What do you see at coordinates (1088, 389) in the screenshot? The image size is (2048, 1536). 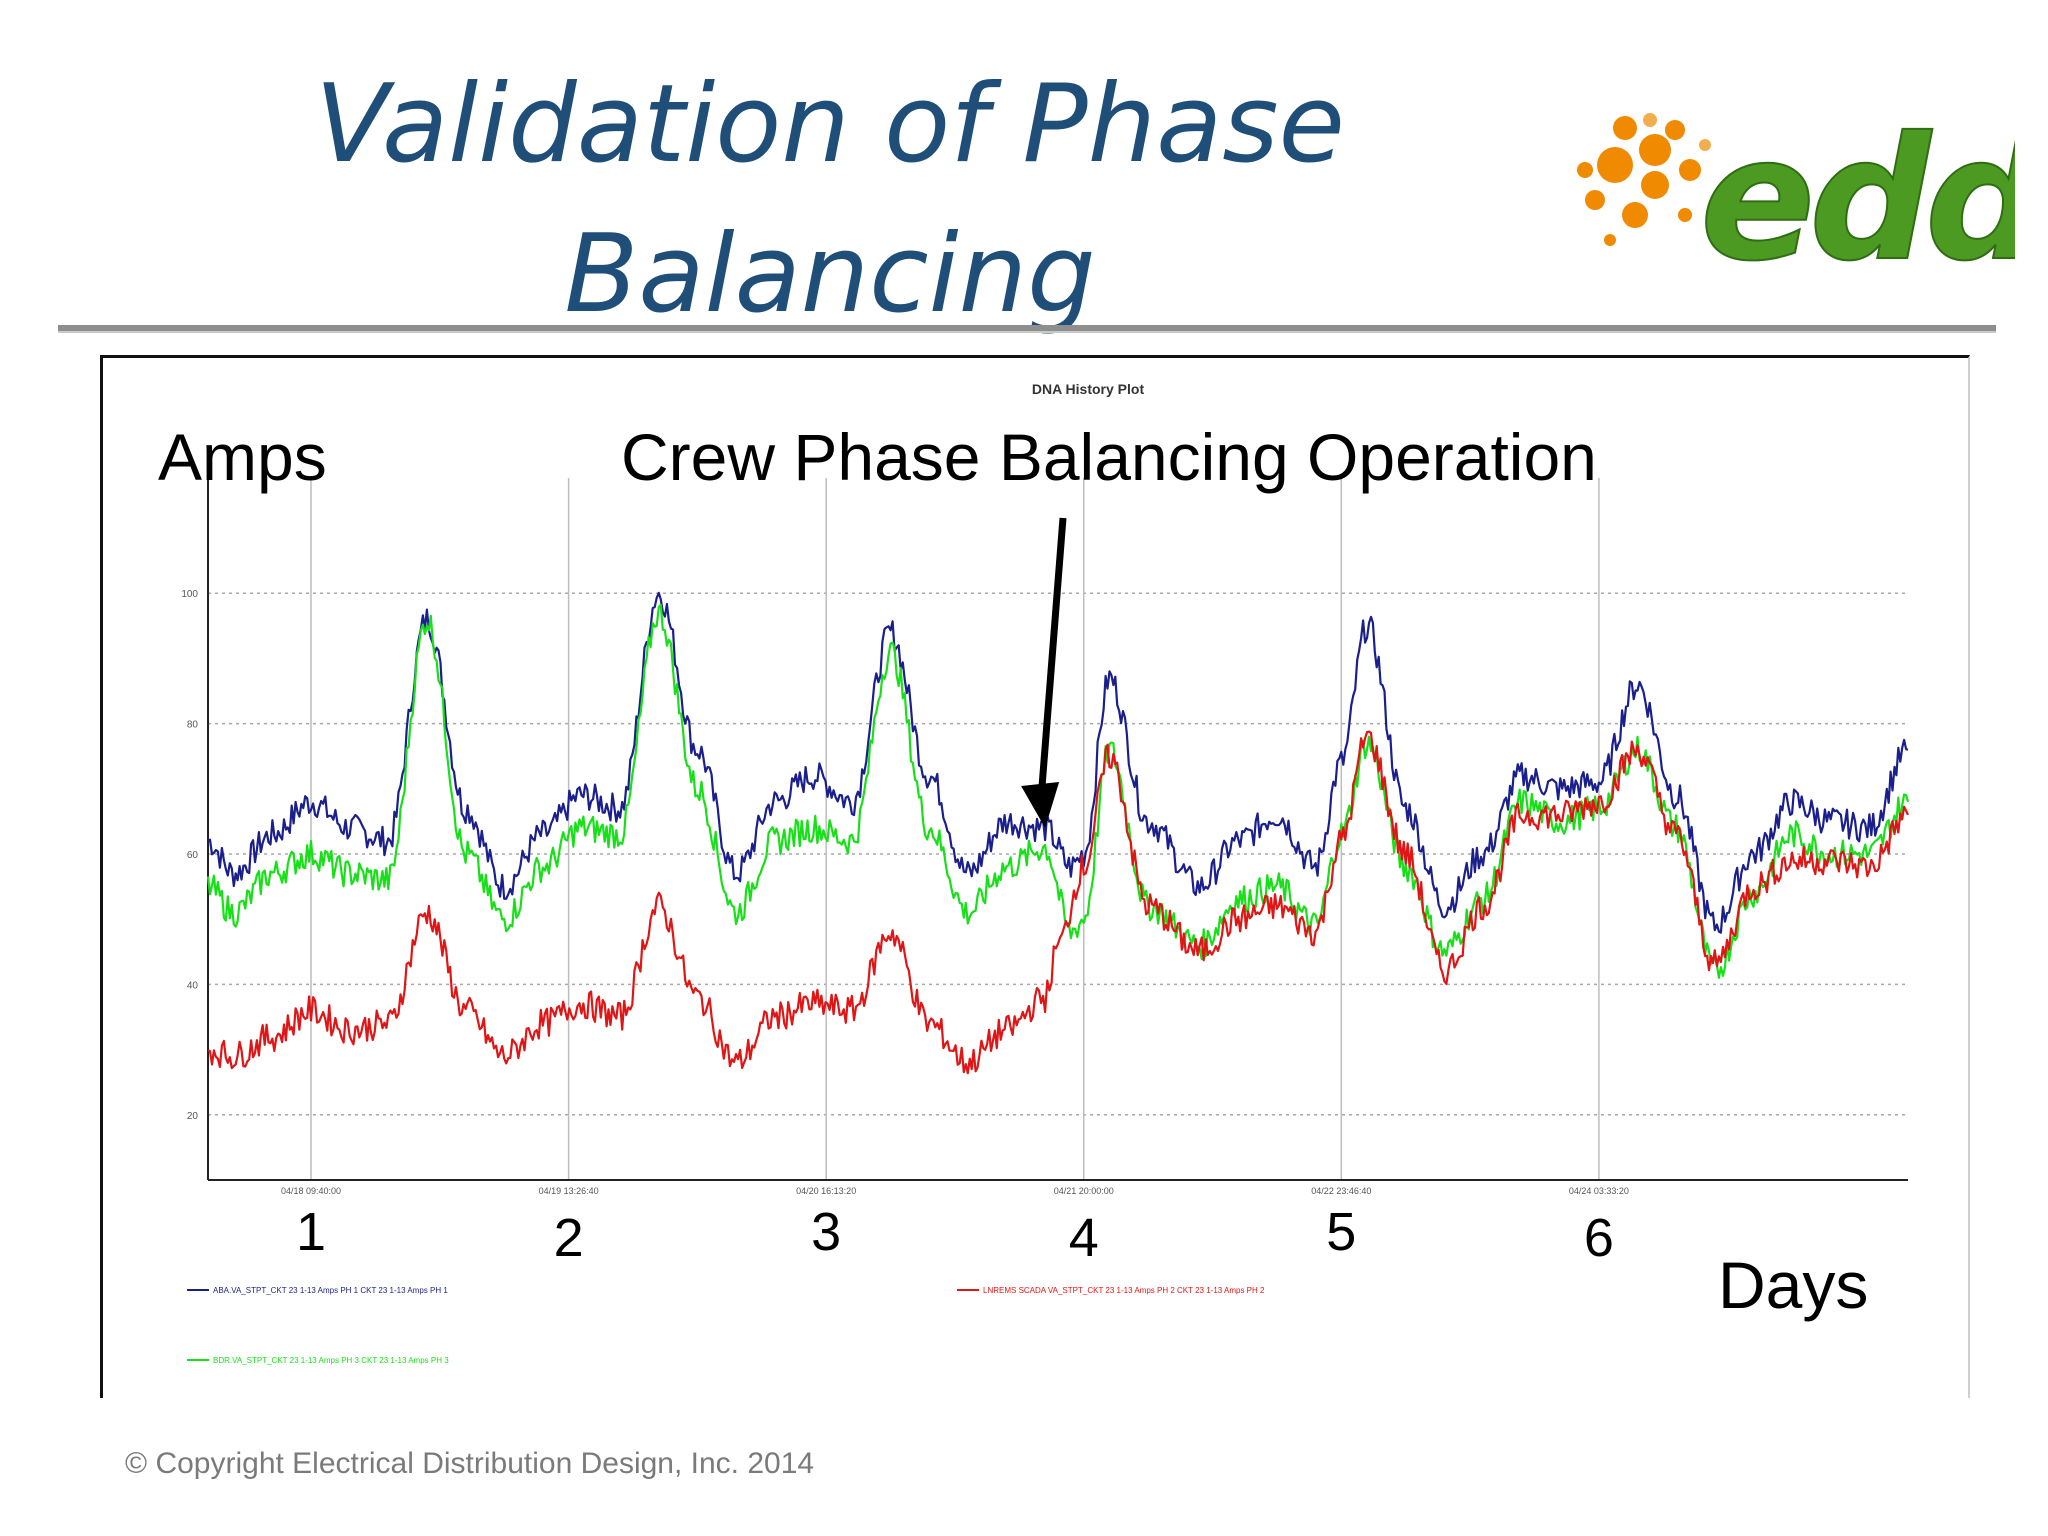 I see `chart-title: DNA History Plot` at bounding box center [1088, 389].